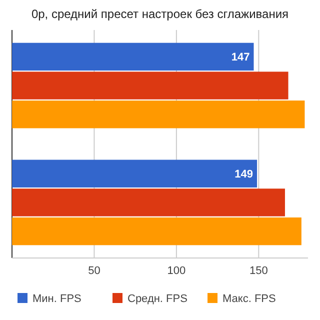 Image resolution: width=320 pixels, height=320 pixels. What do you see at coordinates (258, 271) in the screenshot?
I see `x-tick-label: 150` at bounding box center [258, 271].